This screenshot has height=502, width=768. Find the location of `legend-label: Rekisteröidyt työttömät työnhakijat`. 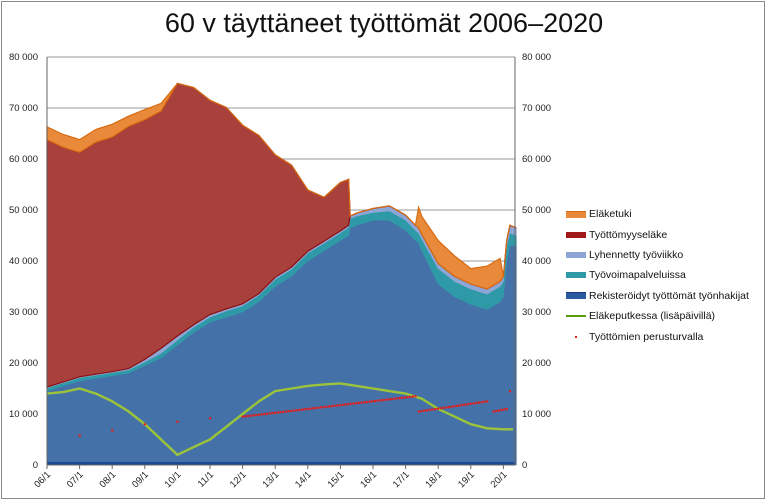

legend-label: Rekisteröidyt työttömät työnhakijat is located at coordinates (669, 295).